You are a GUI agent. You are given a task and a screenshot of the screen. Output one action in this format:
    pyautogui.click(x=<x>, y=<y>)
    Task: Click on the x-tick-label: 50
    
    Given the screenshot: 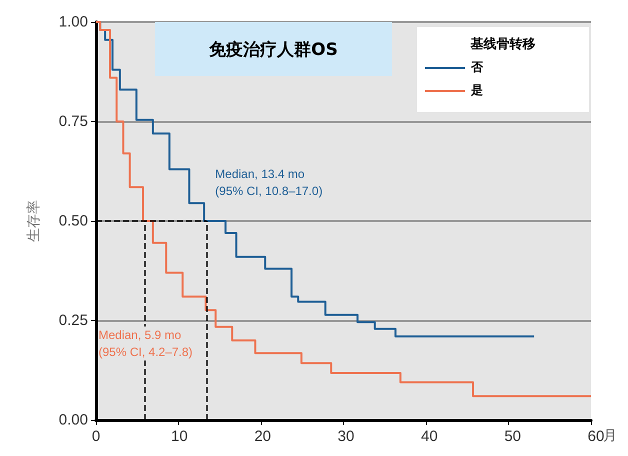 What is the action you would take?
    pyautogui.click(x=513, y=436)
    